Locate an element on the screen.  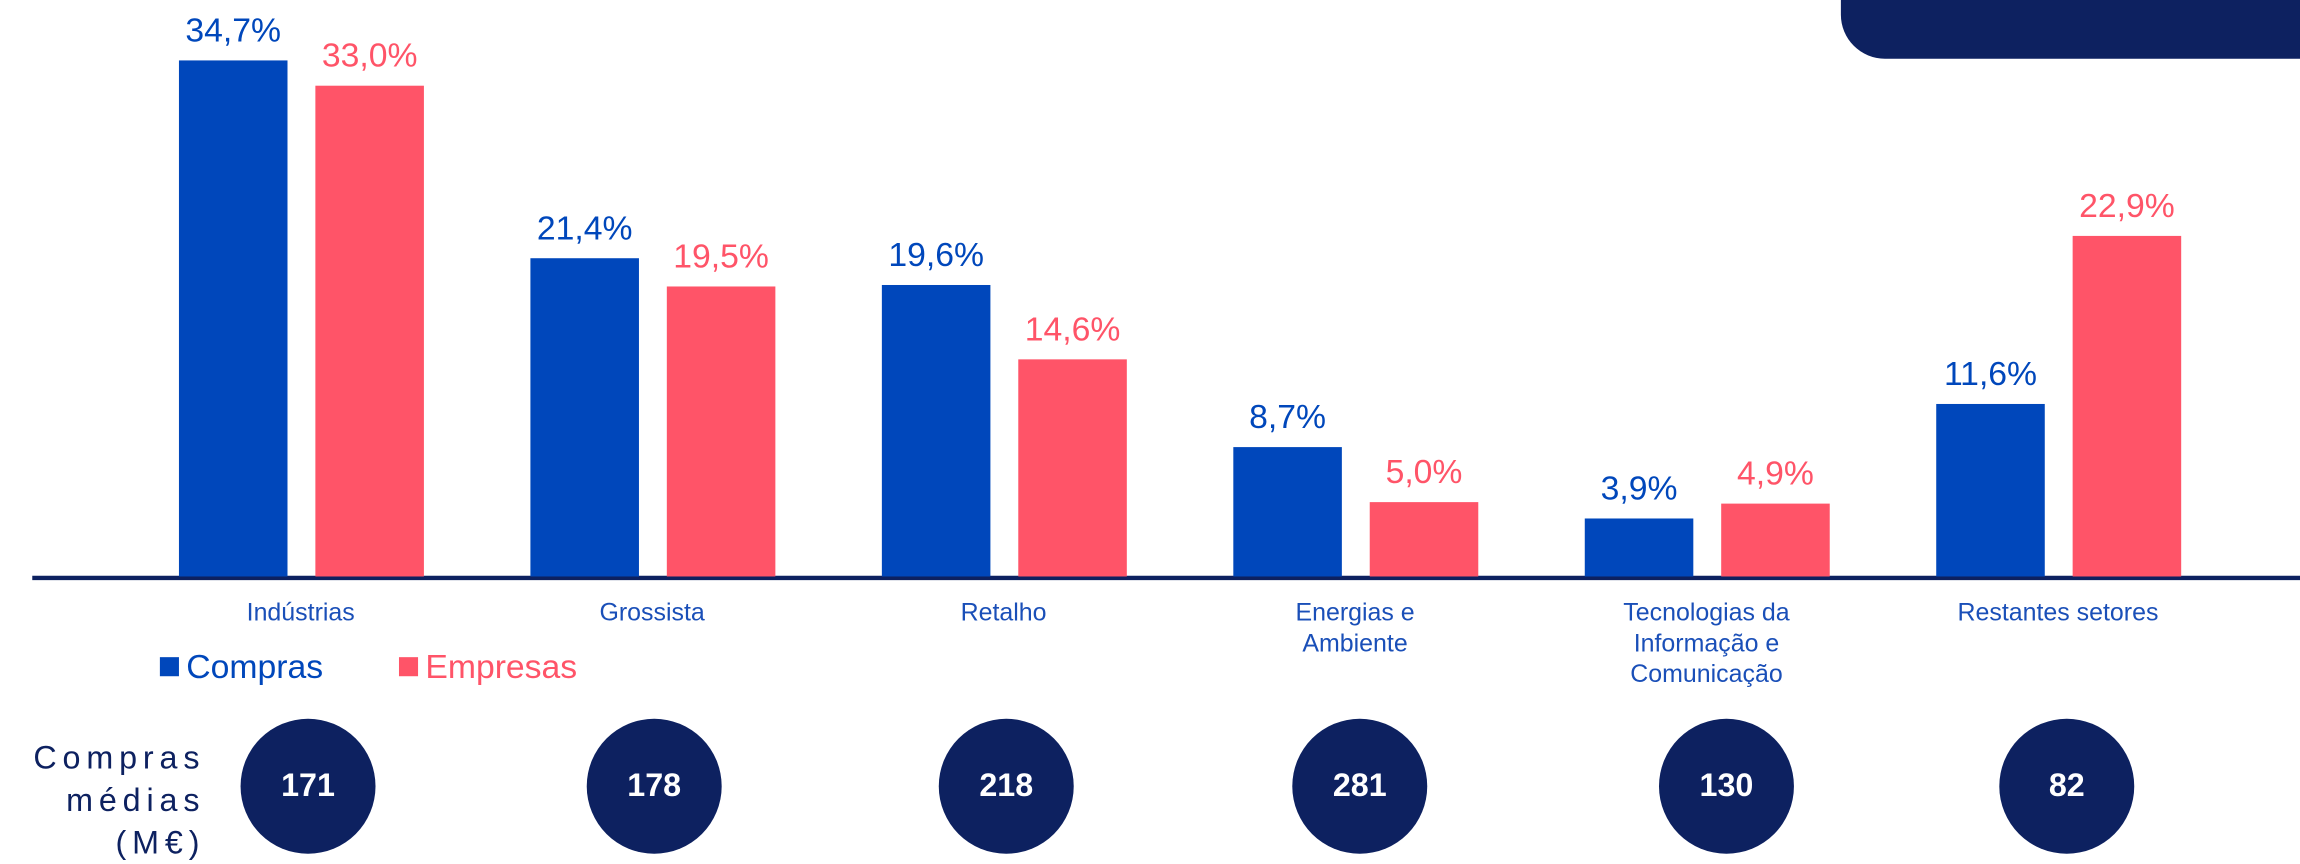
x-tick-label: Restantes setores is located at coordinates (2058, 612).